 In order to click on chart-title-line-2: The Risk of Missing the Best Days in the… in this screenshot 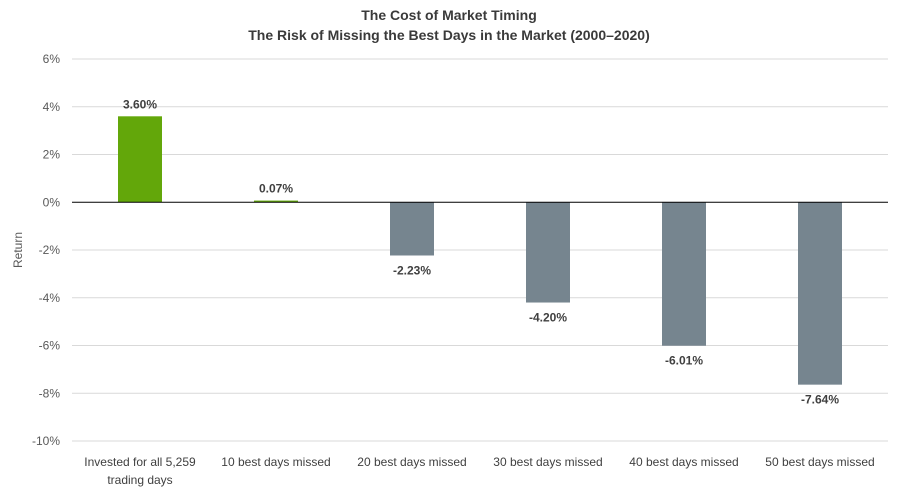, I will do `click(448, 35)`.